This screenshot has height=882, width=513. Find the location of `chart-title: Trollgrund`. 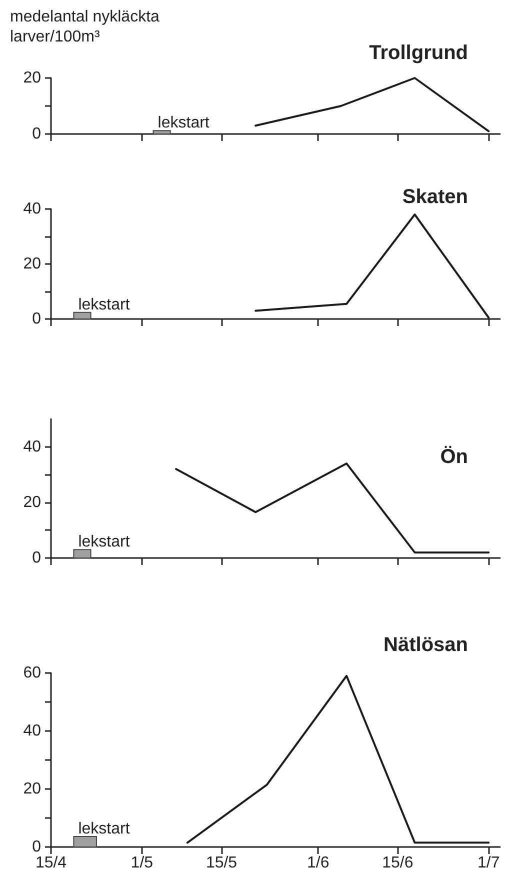

chart-title: Trollgrund is located at coordinates (418, 53).